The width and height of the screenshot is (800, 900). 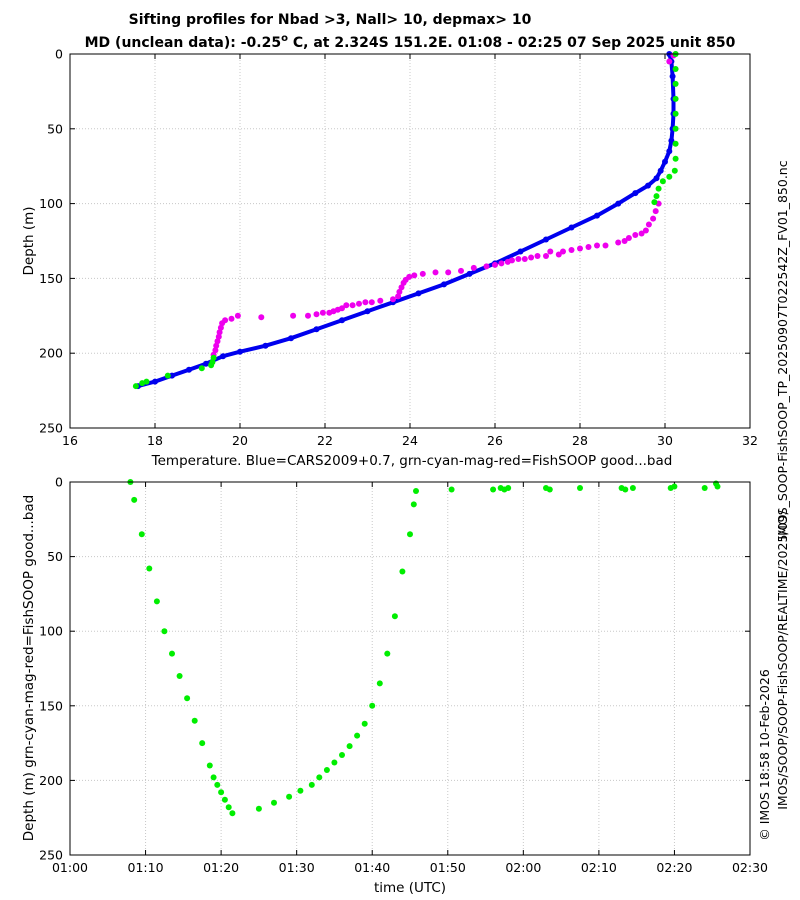 I want to click on bot-y-tick-label: 250, so click(x=51, y=855).